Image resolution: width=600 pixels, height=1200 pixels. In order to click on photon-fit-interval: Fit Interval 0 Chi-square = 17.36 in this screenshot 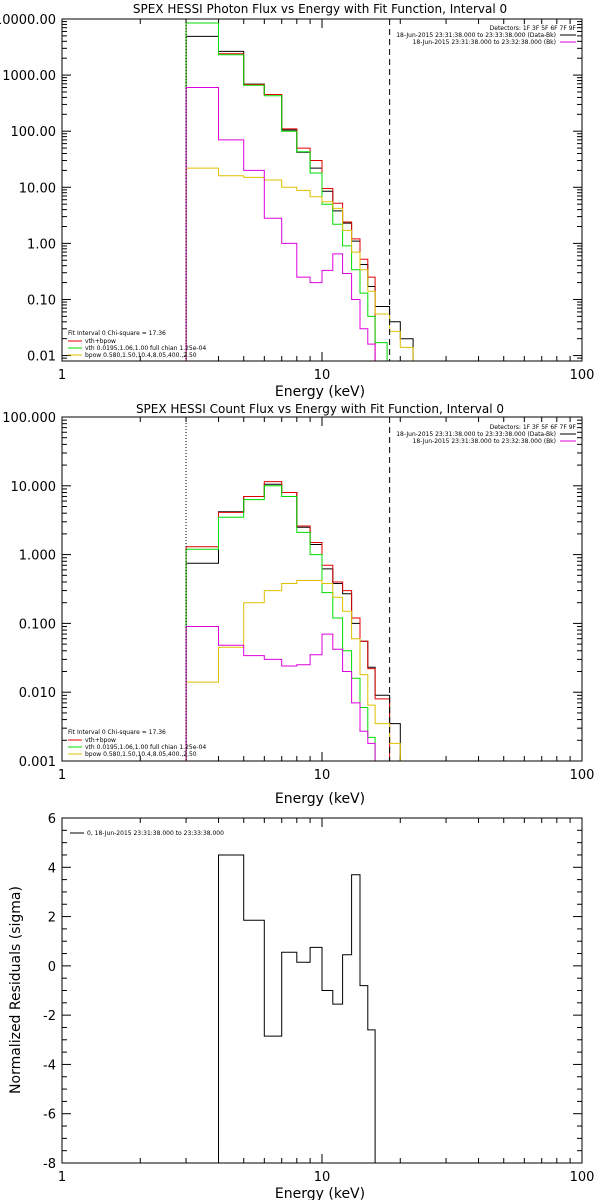, I will do `click(117, 333)`.